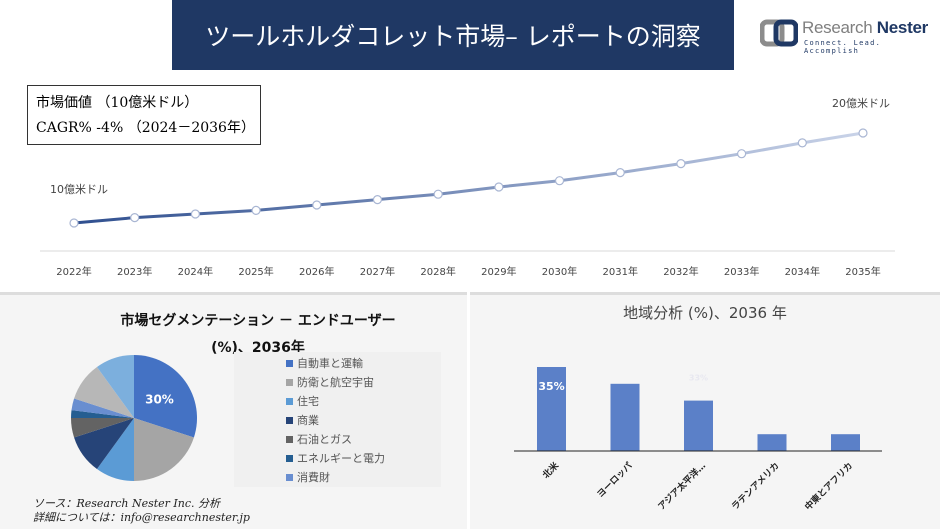 This screenshot has height=529, width=940. I want to click on x-tick-label: ヨーロッパ, so click(614, 480).